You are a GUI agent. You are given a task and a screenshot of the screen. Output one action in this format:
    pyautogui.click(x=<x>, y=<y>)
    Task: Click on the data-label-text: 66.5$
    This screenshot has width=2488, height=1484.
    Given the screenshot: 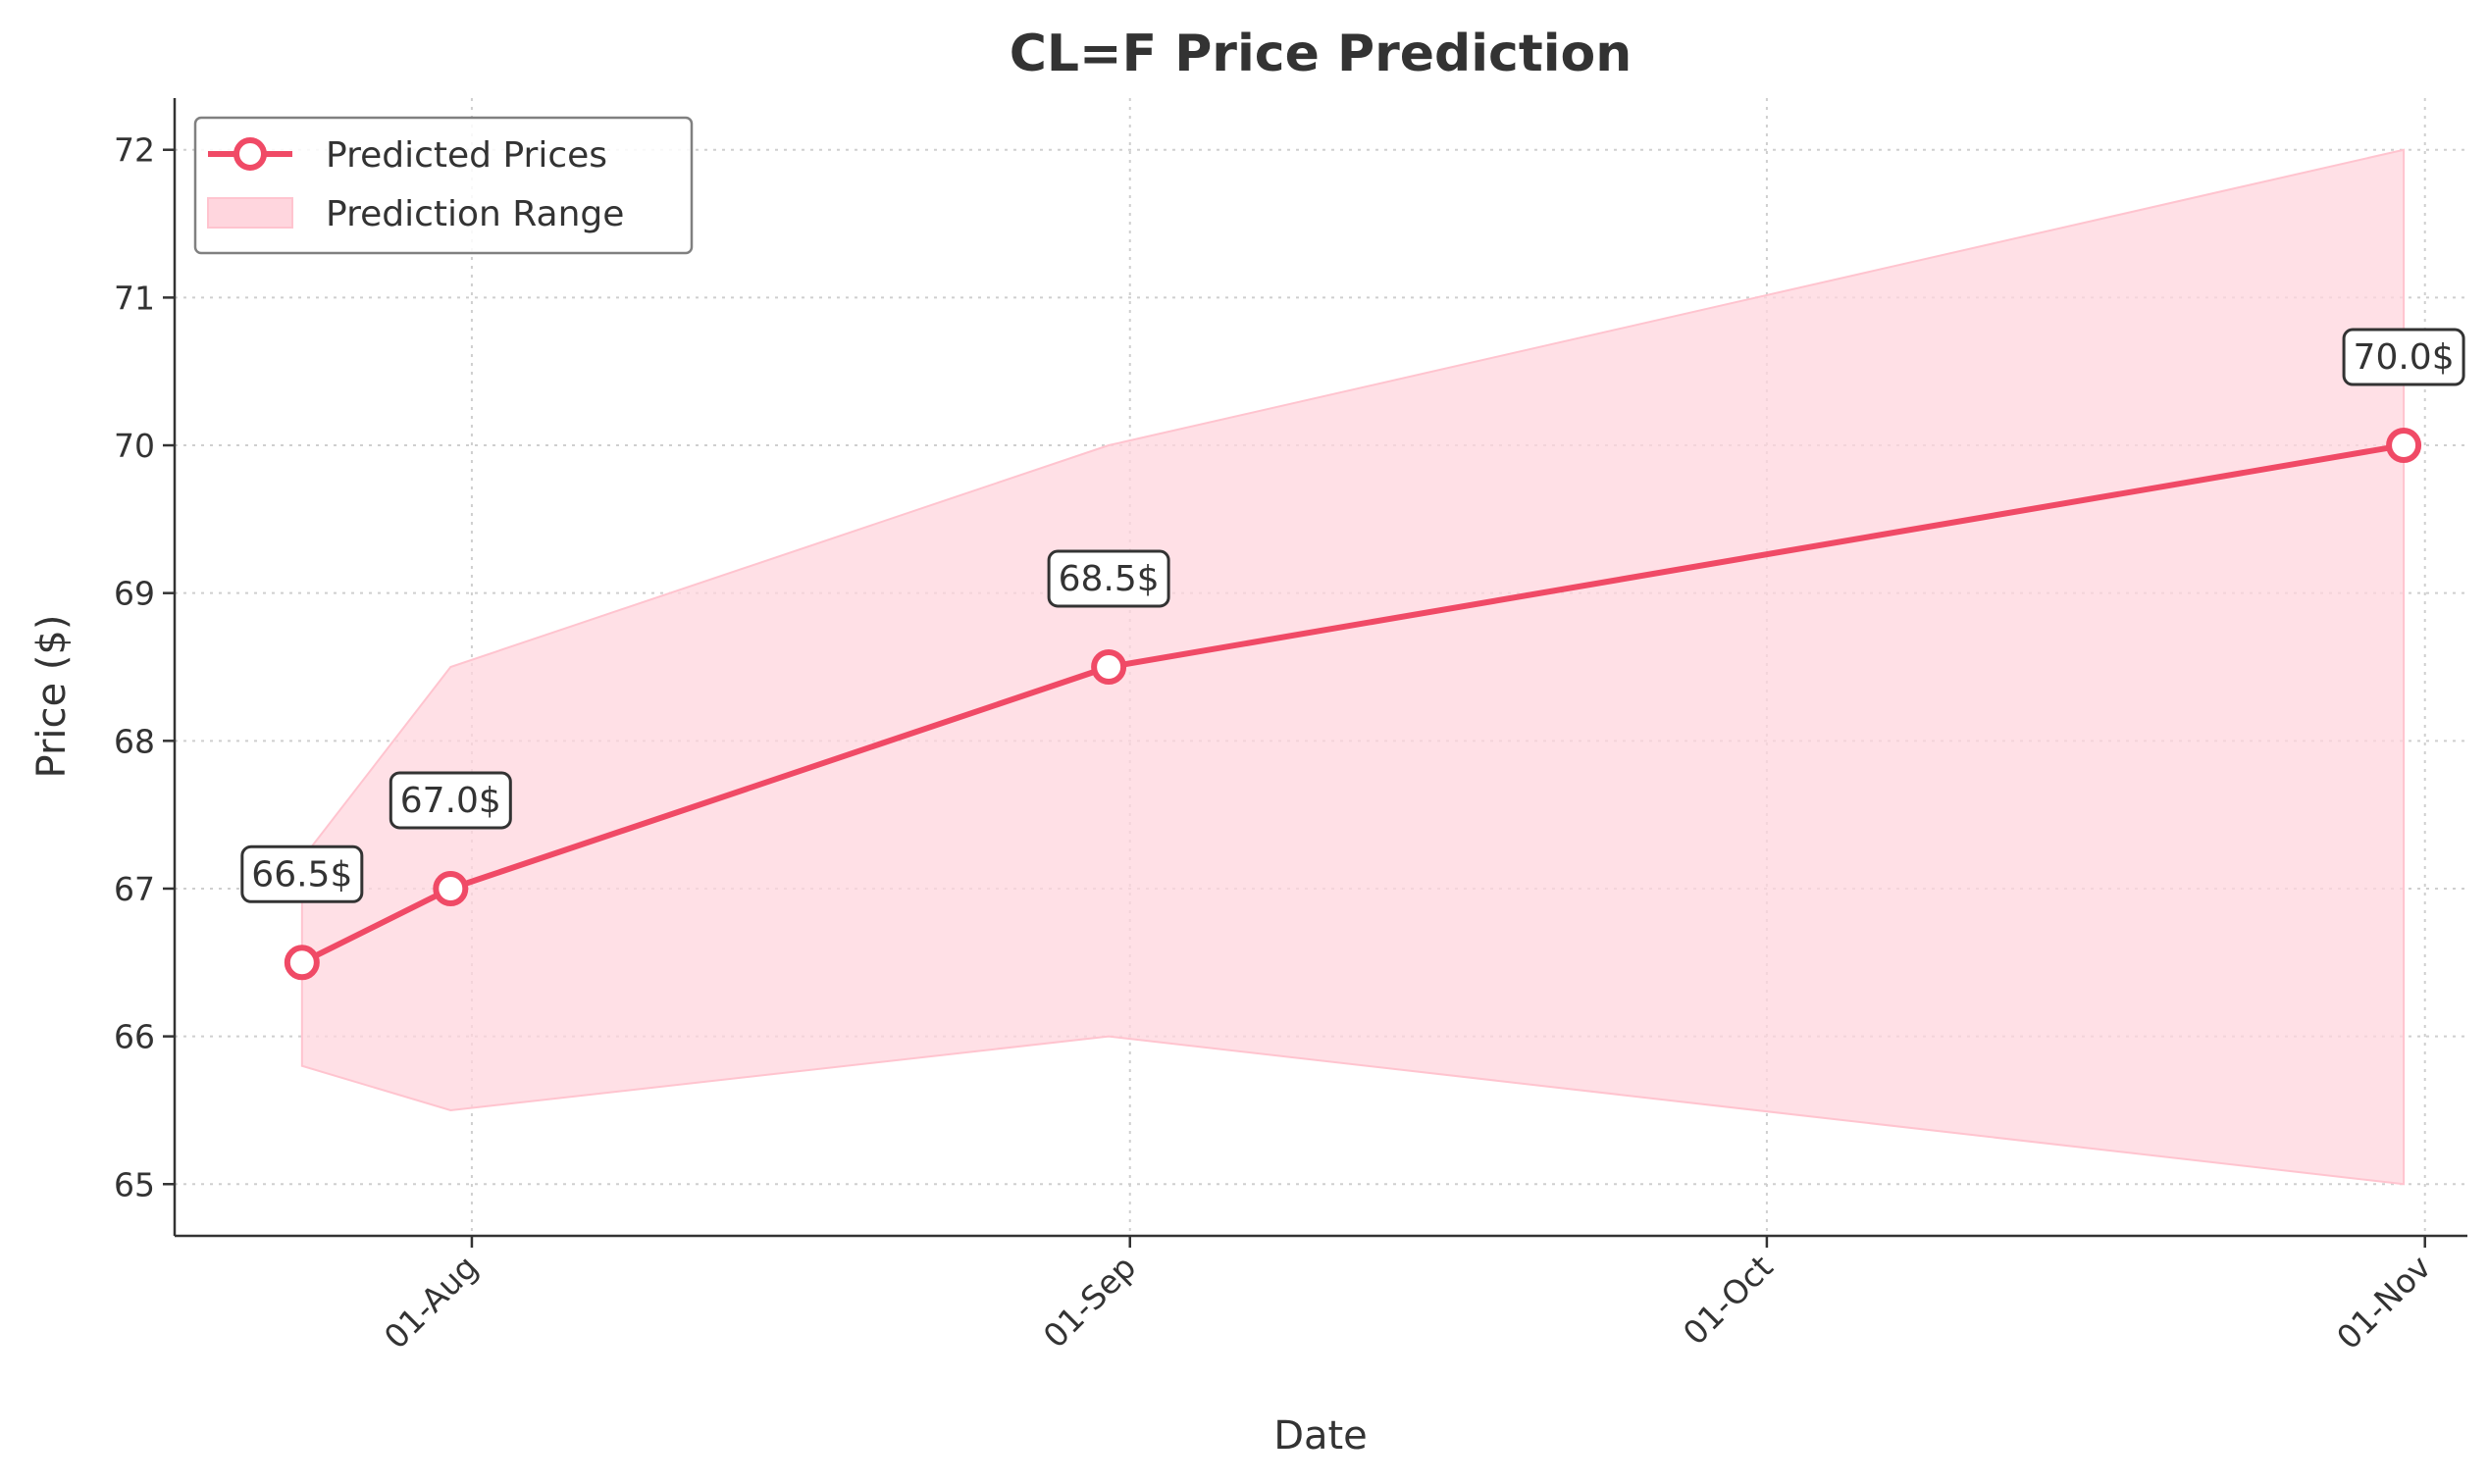 What is the action you would take?
    pyautogui.click(x=301, y=875)
    